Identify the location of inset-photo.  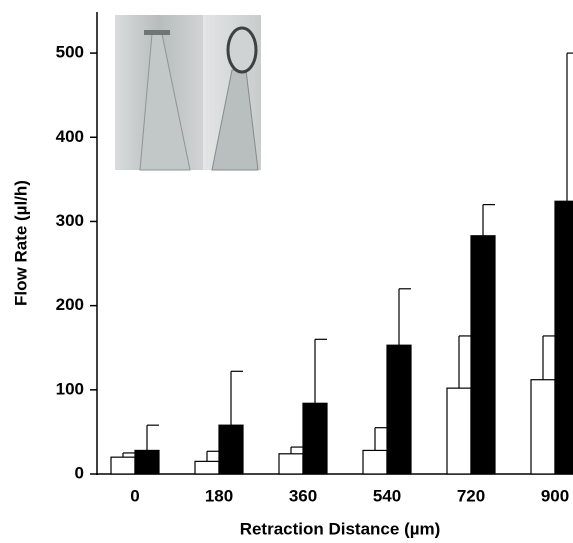
(188, 93).